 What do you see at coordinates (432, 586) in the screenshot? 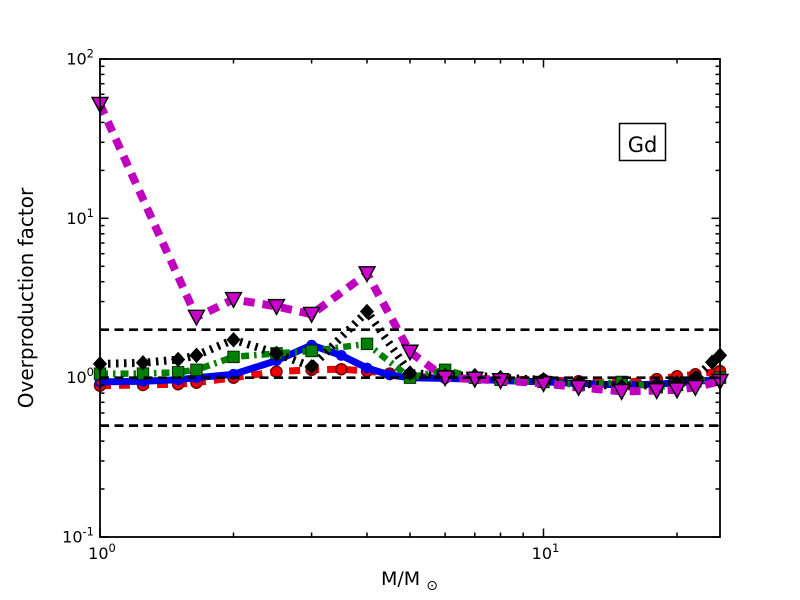
I see `solar-symbol-subscript: ⊙` at bounding box center [432, 586].